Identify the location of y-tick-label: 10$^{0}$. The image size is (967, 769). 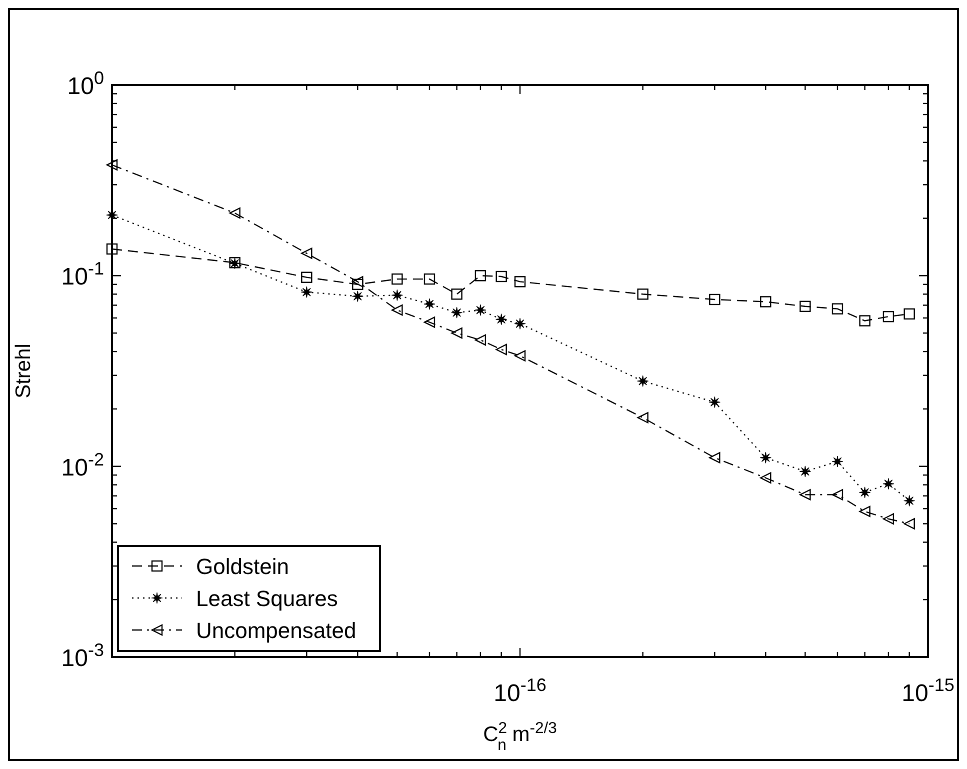
(85, 84).